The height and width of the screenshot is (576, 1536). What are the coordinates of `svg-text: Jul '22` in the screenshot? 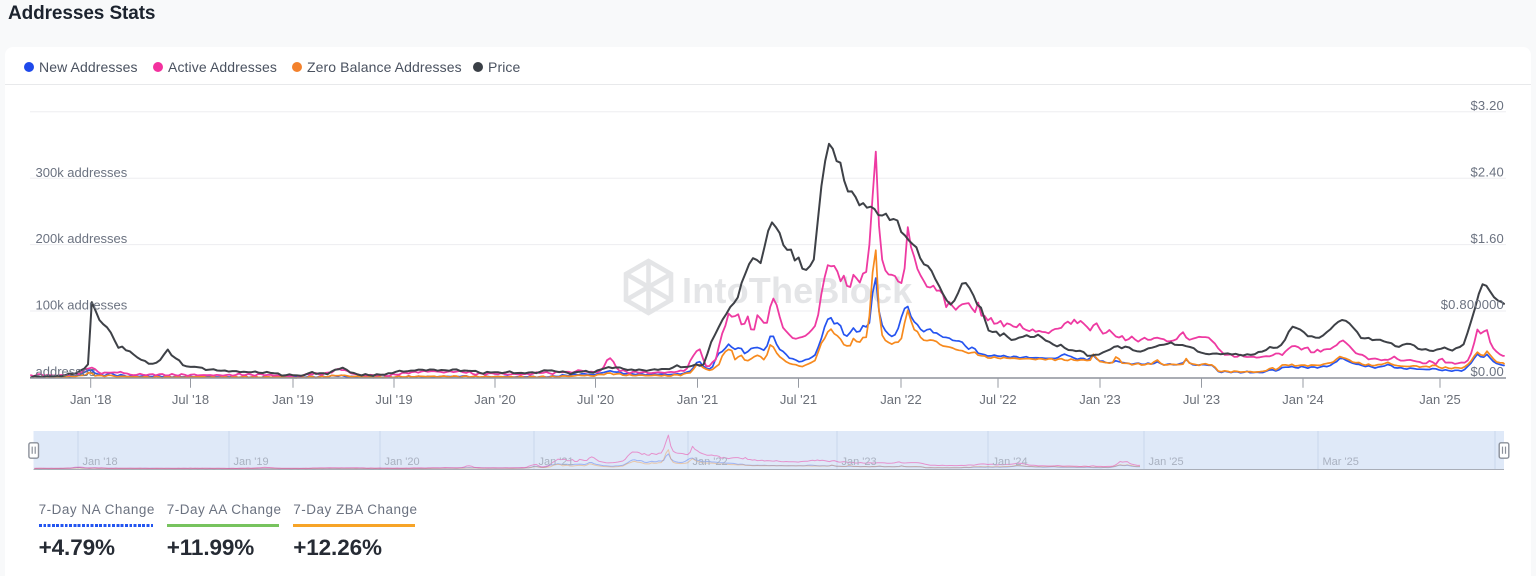 It's located at (997, 399).